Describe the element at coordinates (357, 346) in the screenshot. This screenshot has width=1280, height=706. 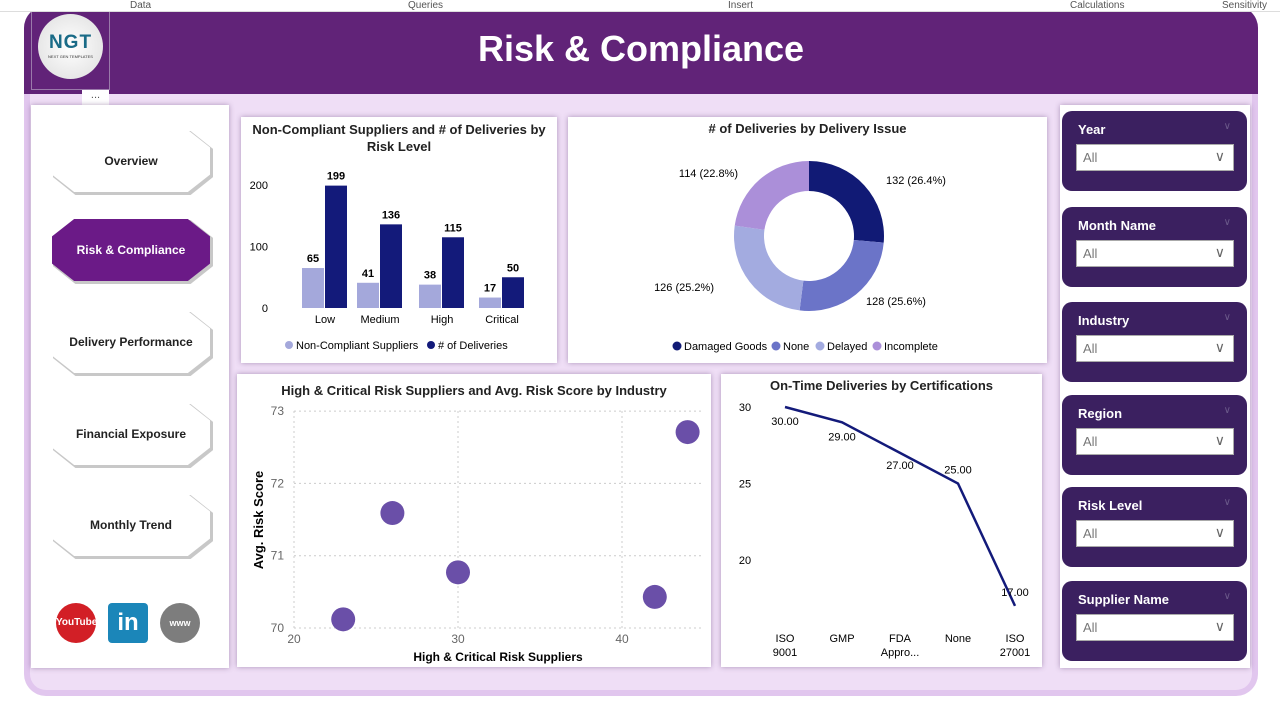
I see `legend-label: Non-Compliant Suppliers` at that location.